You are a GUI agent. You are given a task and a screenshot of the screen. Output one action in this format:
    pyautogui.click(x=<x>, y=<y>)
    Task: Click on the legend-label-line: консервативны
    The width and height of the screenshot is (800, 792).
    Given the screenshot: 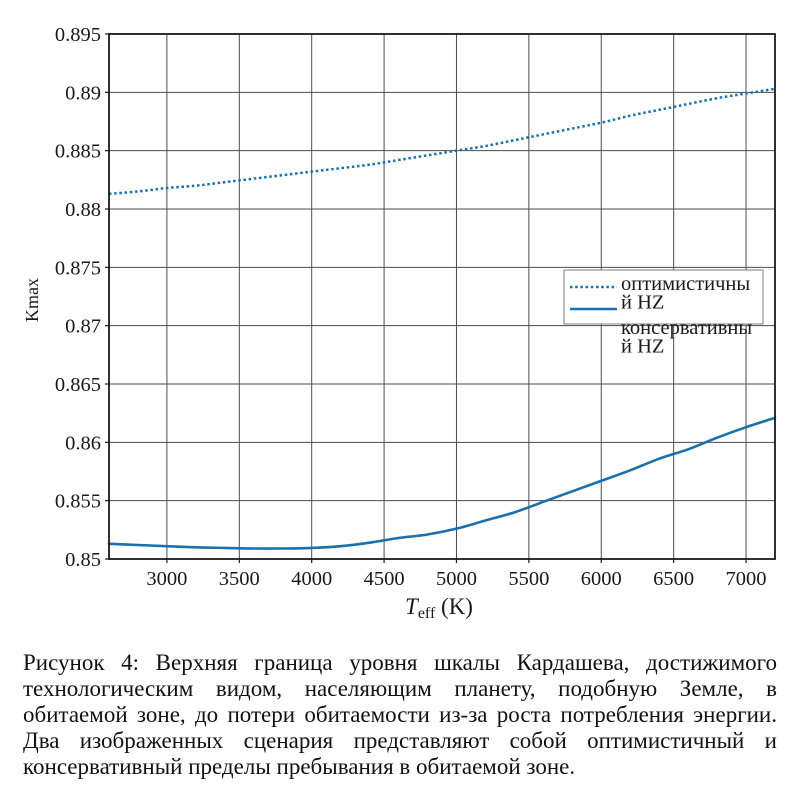 What is the action you would take?
    pyautogui.click(x=686, y=328)
    